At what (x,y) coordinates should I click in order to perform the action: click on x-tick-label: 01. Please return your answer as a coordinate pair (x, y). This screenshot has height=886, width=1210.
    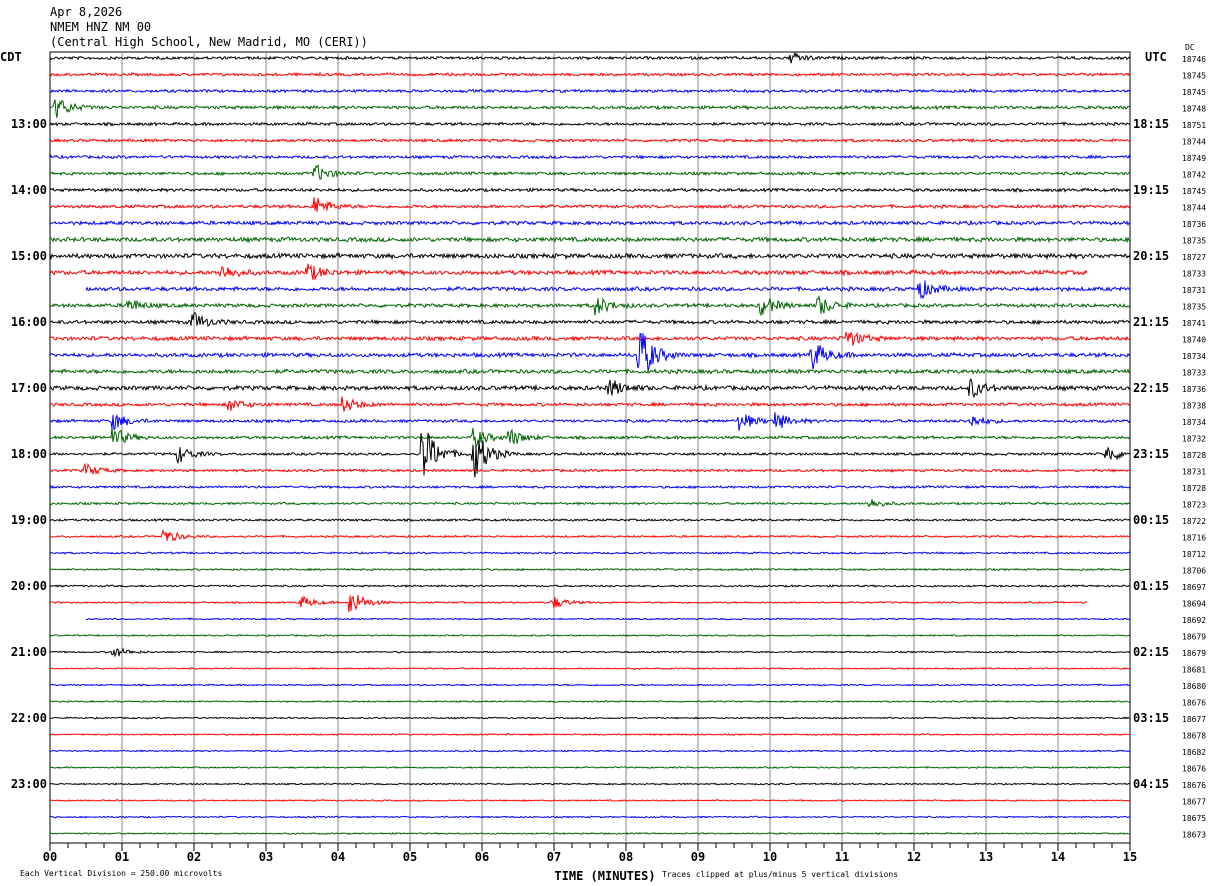
    Looking at the image, I should click on (122, 857).